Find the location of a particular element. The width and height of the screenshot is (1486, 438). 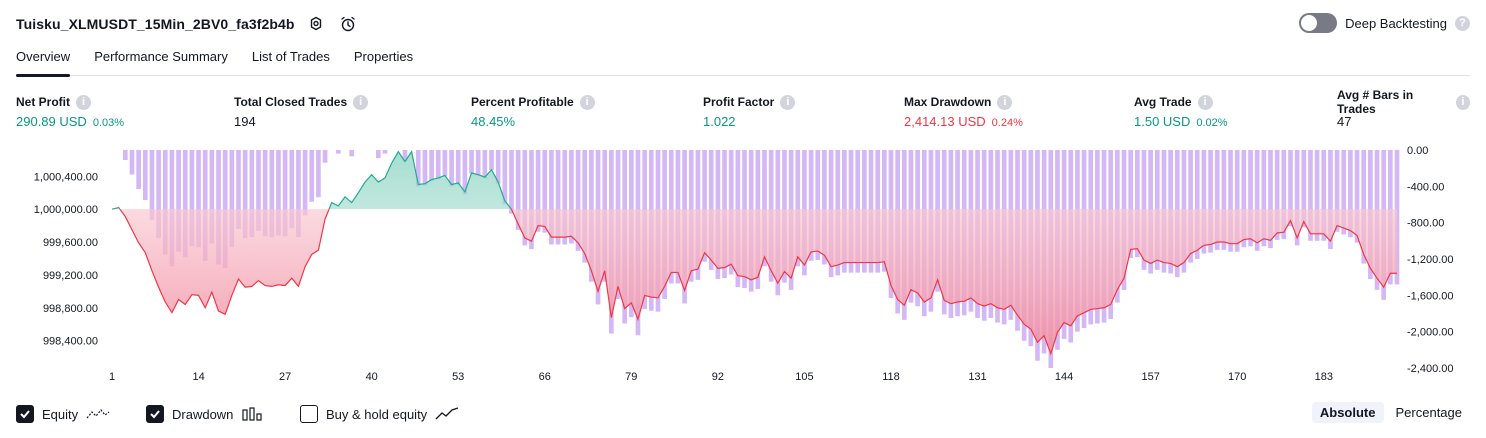

drawdown-checkbox: Drawdown is located at coordinates (205, 414).